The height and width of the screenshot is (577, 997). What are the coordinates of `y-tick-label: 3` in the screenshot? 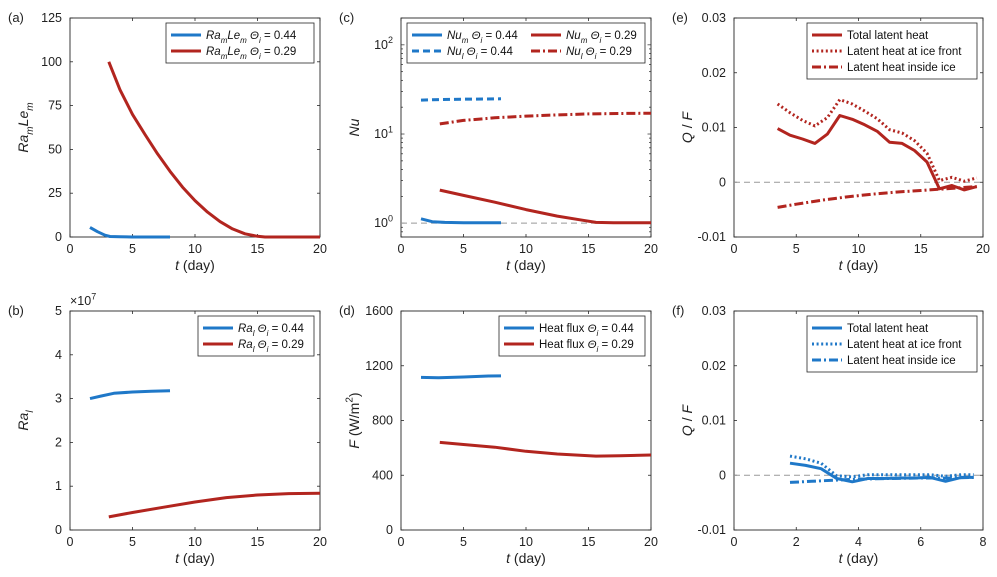 It's located at (58, 399).